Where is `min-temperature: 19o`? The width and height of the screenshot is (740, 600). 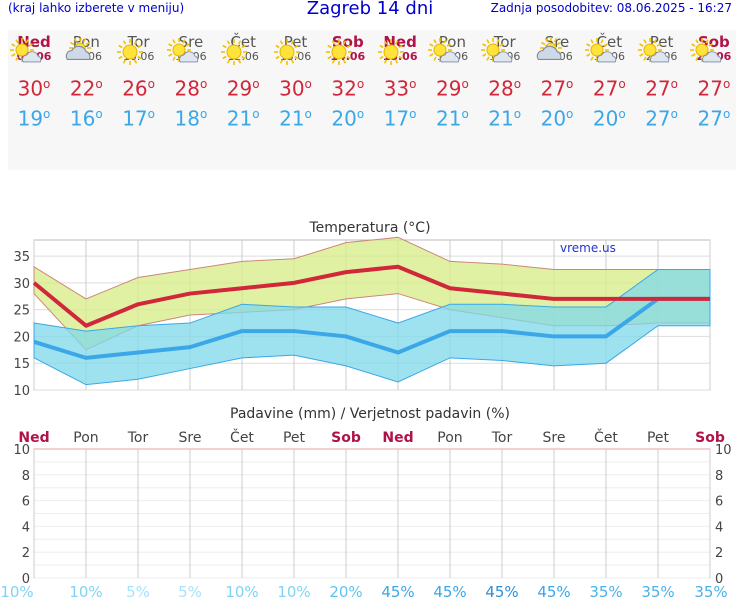
min-temperature: 19o is located at coordinates (34, 118).